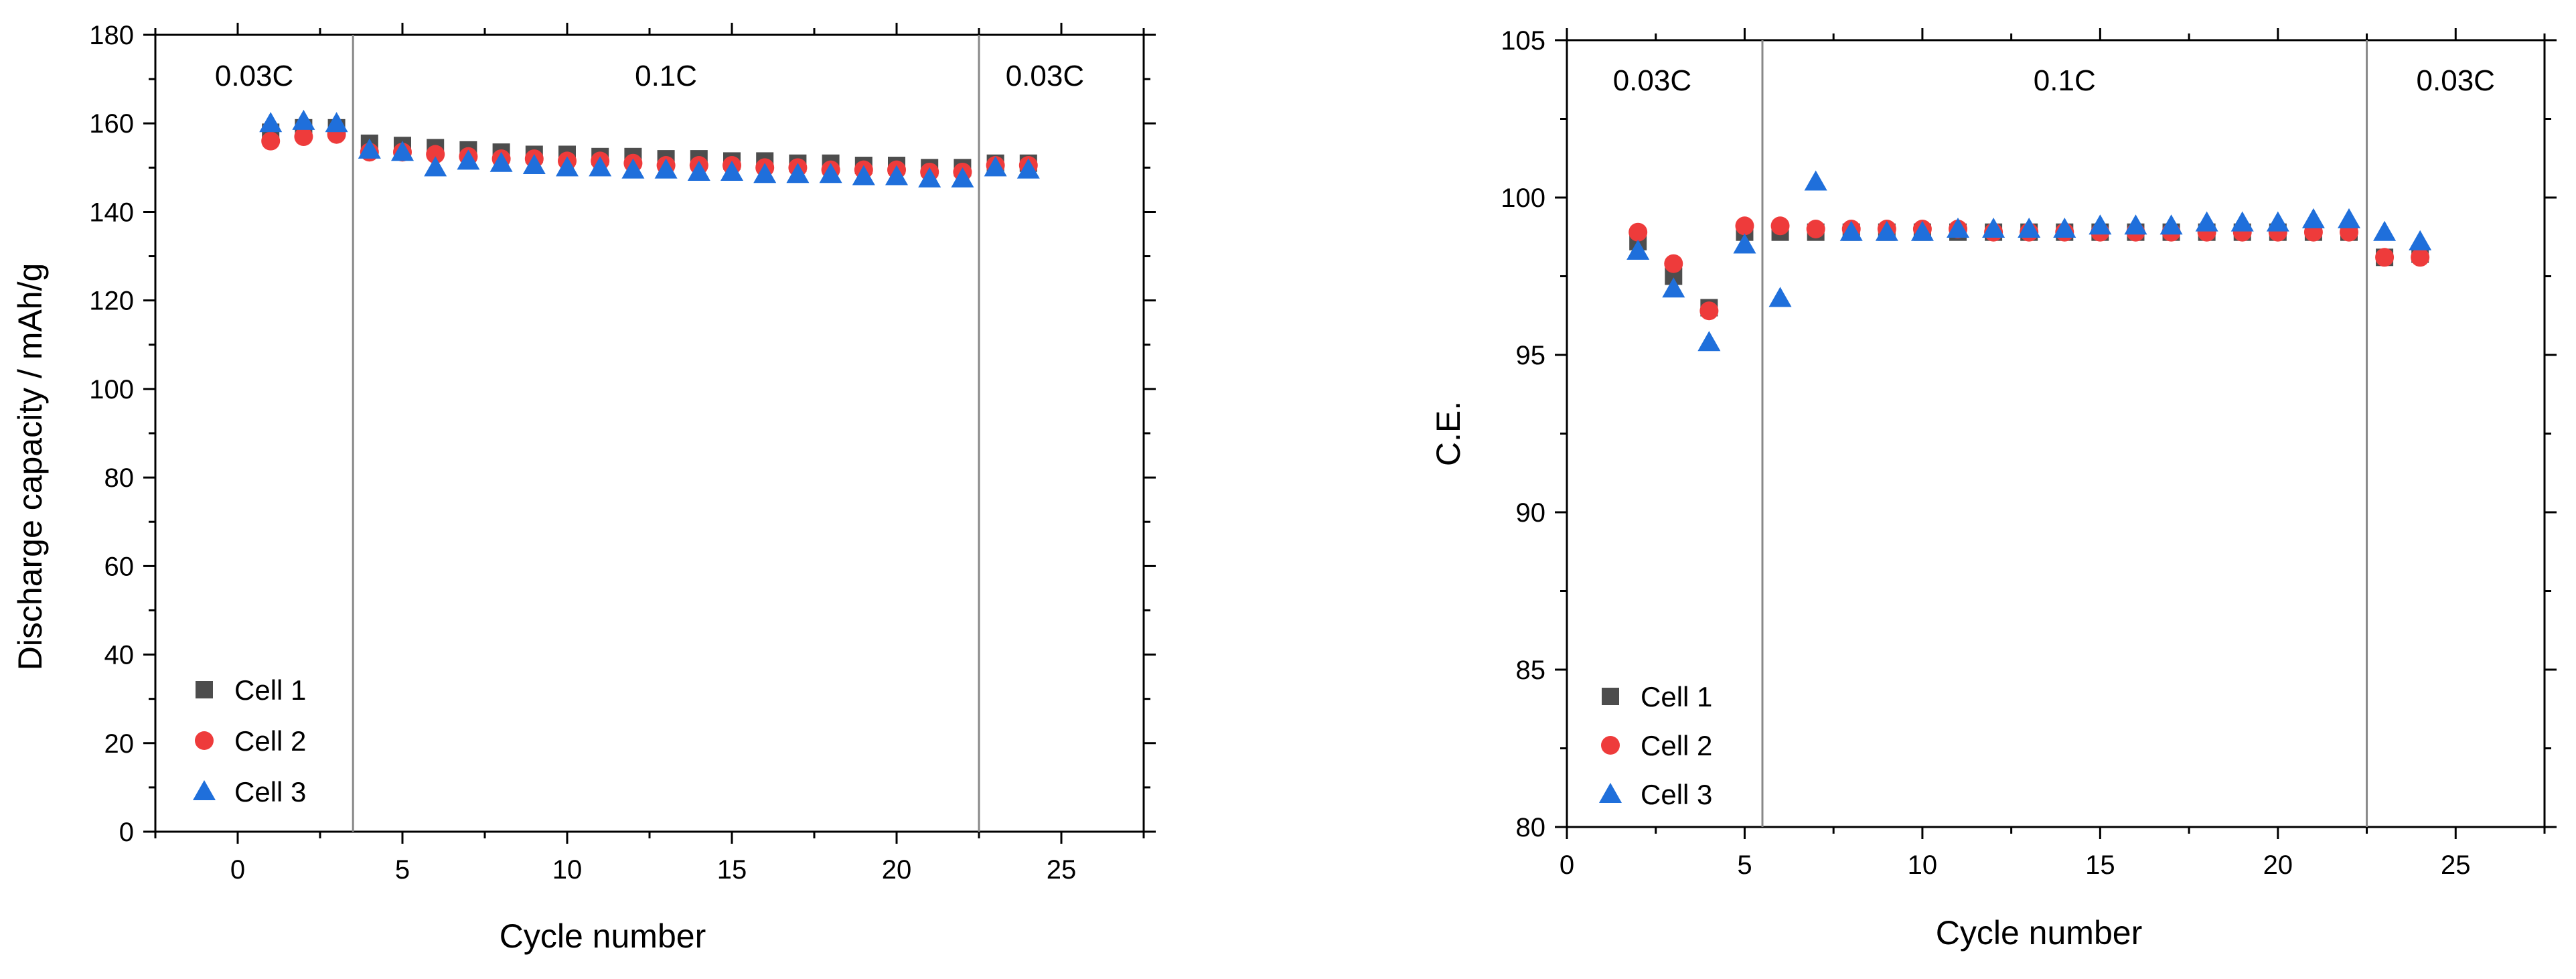 The height and width of the screenshot is (979, 2576). Describe the element at coordinates (30, 467) in the screenshot. I see `y-axis-title: Discharge capacity / mAh/g` at that location.